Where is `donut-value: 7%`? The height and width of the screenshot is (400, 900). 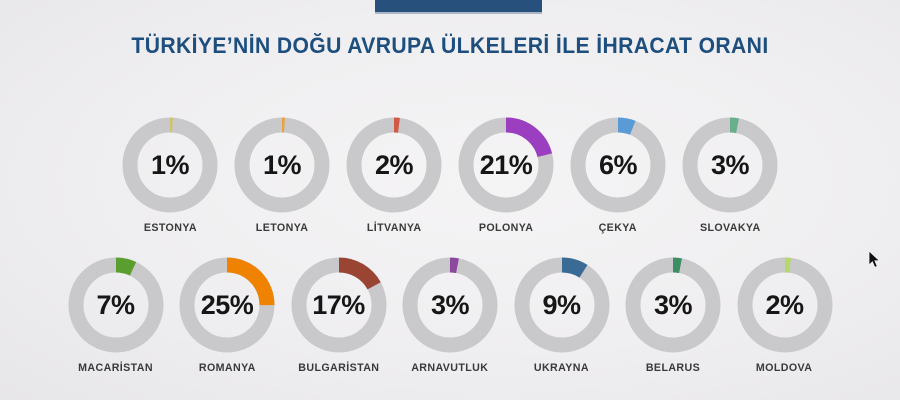
donut-value: 7% is located at coordinates (115, 304).